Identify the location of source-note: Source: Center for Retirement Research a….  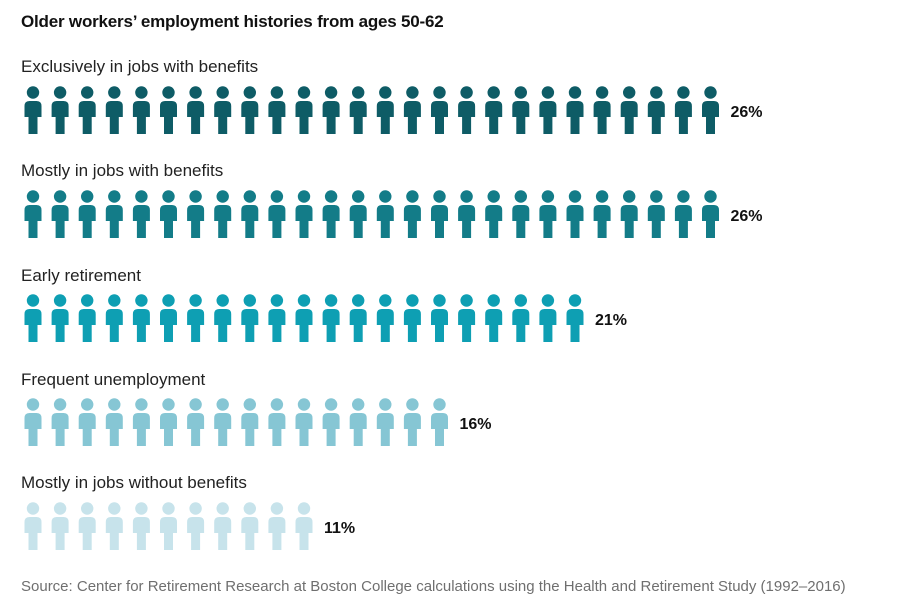
(433, 586).